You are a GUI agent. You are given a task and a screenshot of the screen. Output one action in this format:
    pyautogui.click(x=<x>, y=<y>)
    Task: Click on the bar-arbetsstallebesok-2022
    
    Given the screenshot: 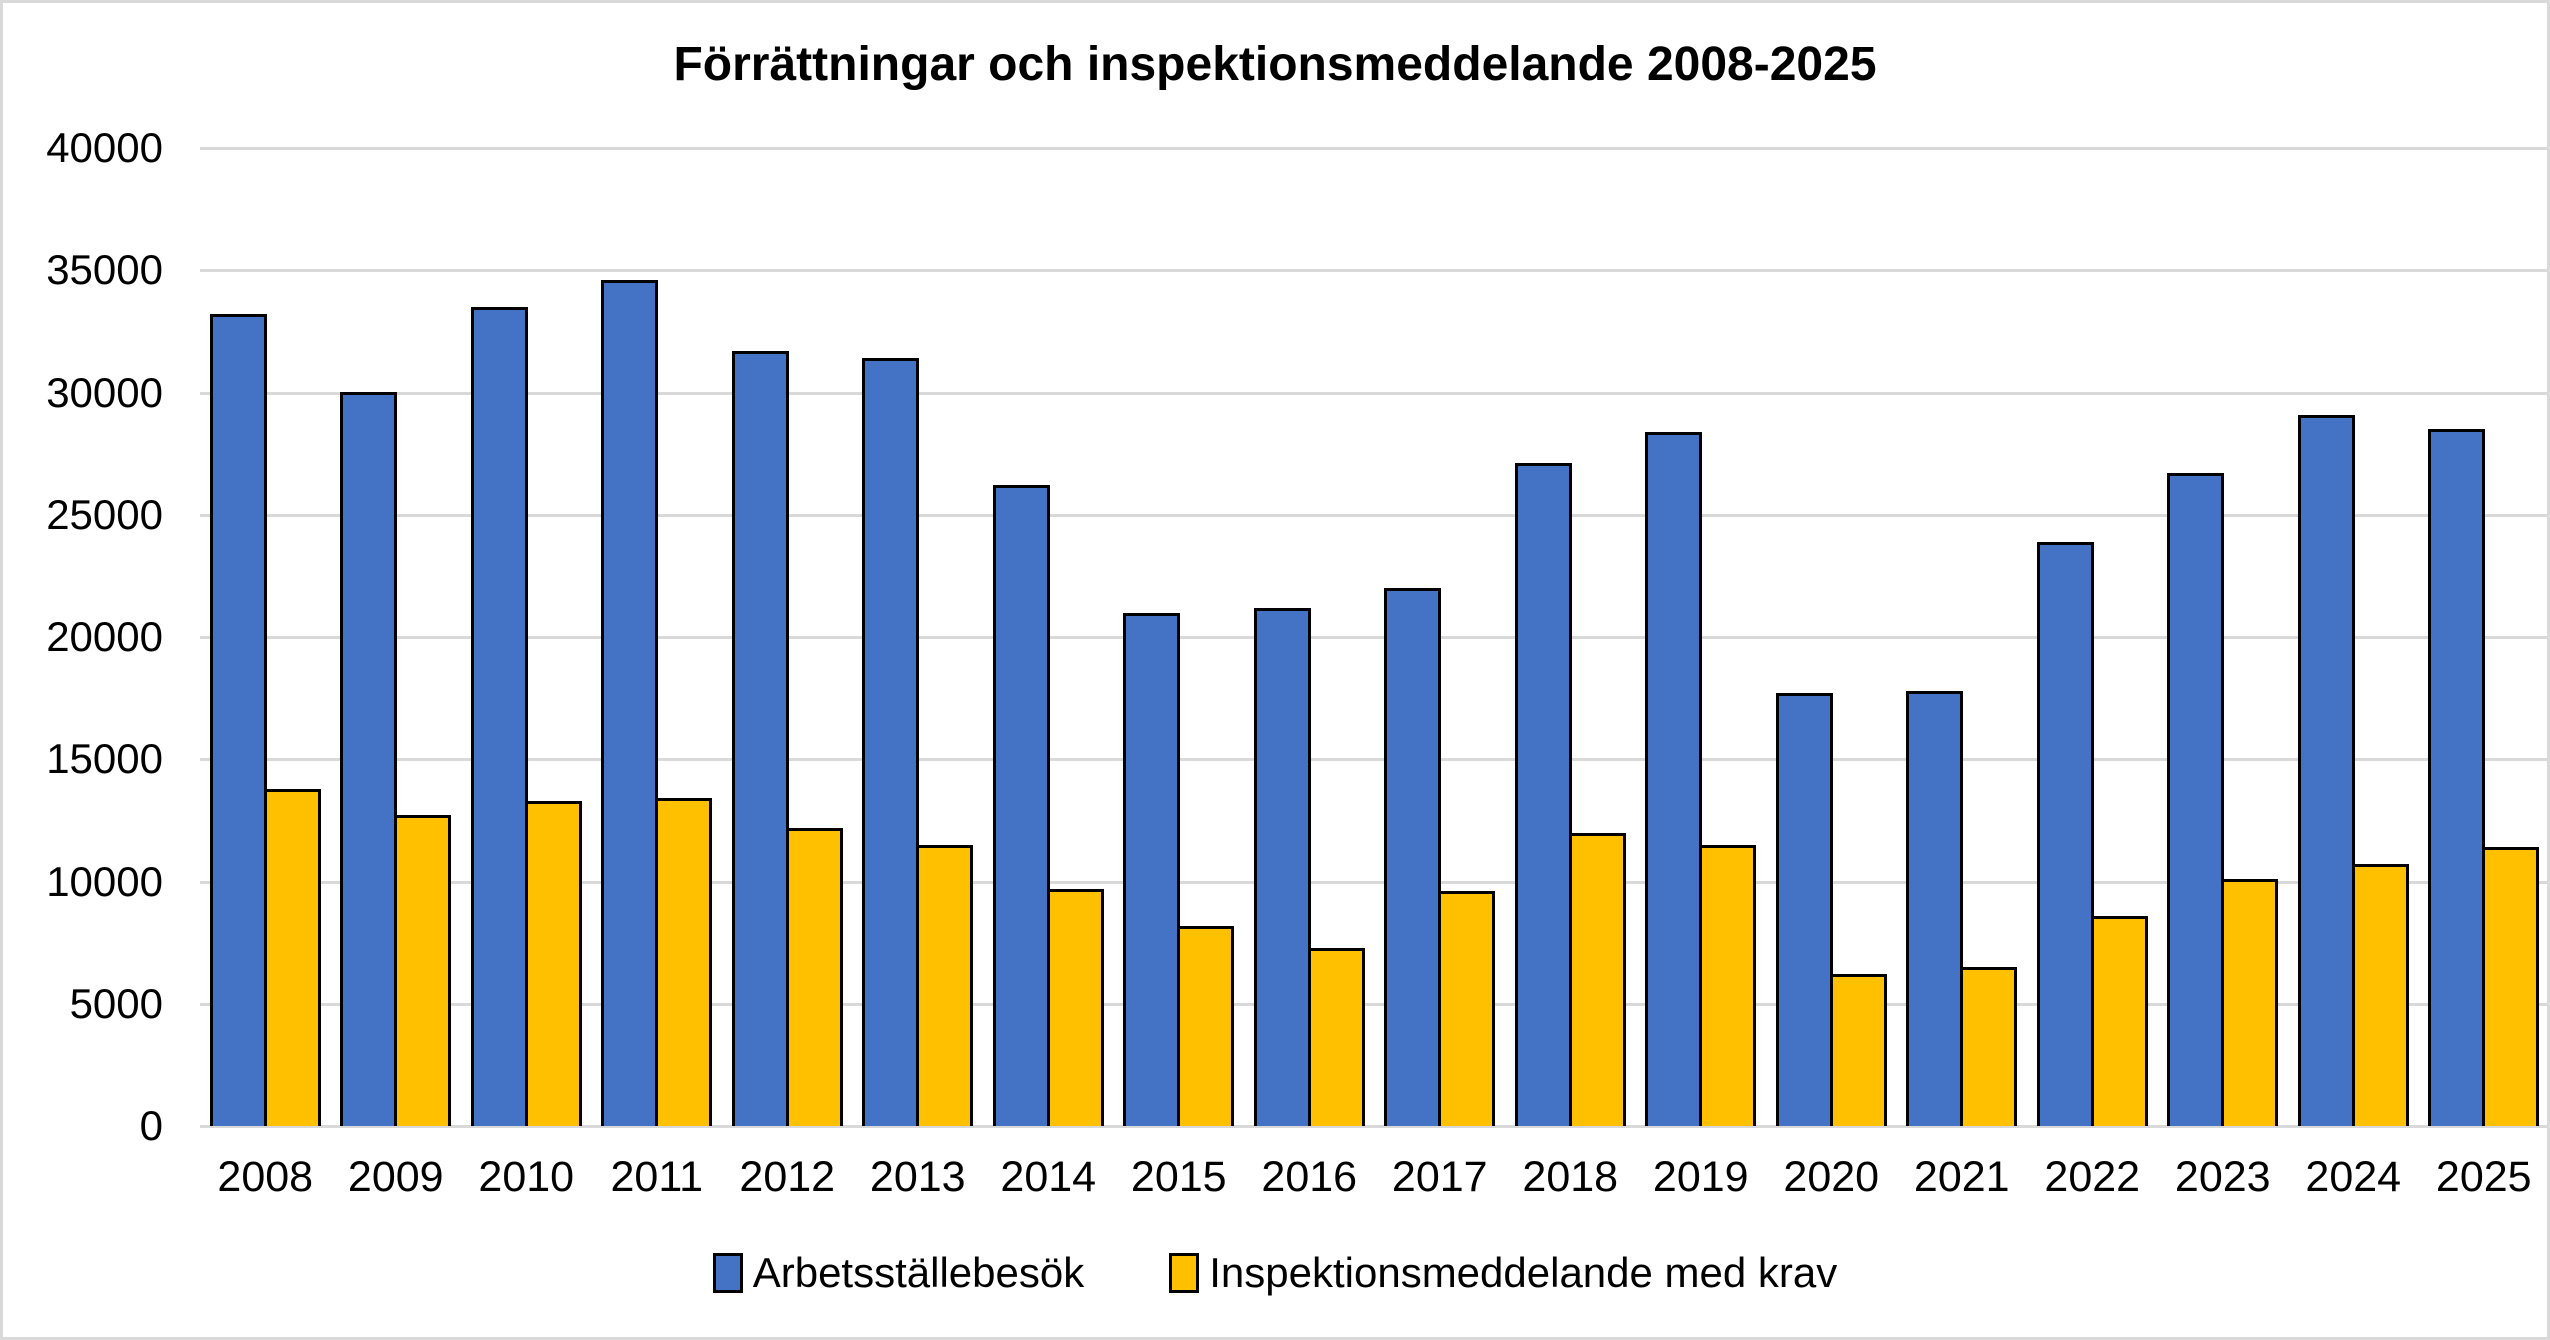 What is the action you would take?
    pyautogui.click(x=2065, y=834)
    